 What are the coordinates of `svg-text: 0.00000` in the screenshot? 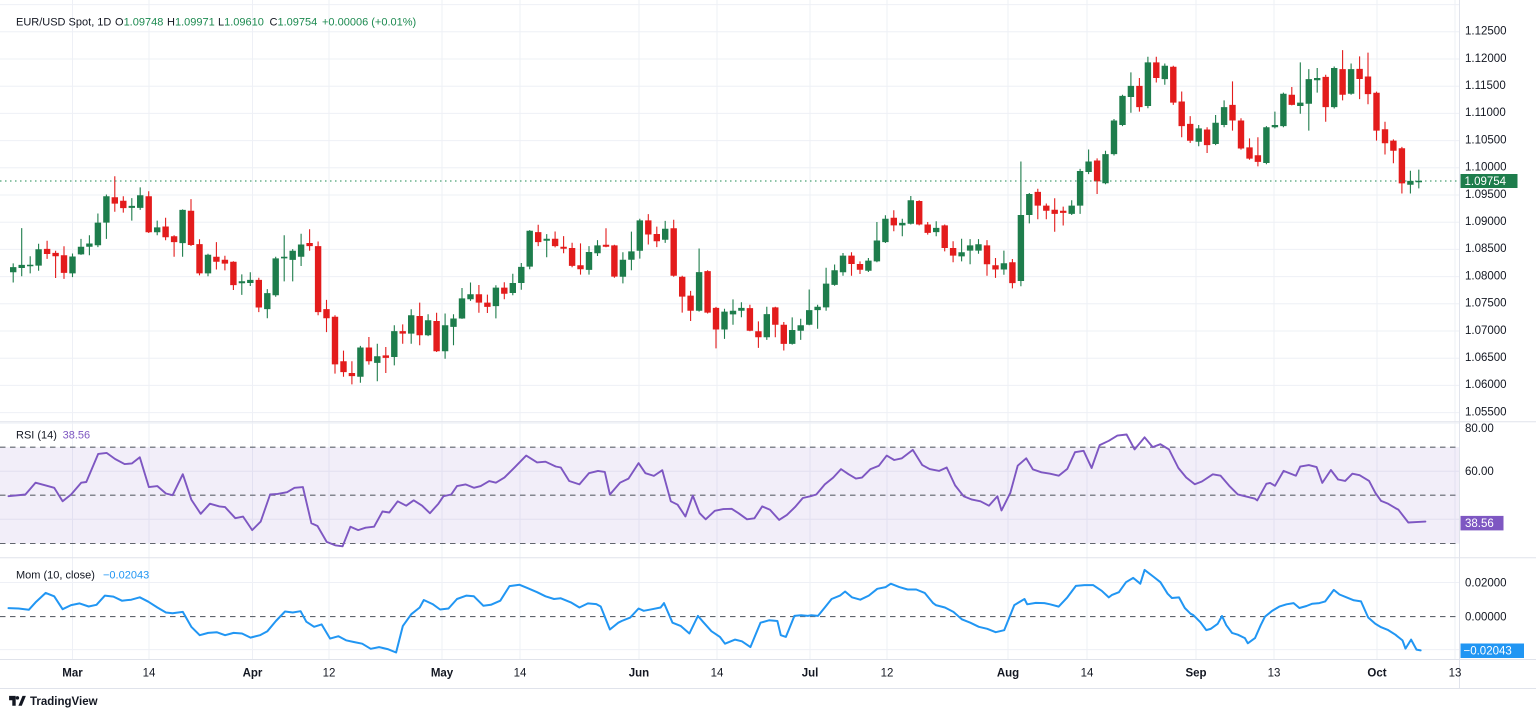 It's located at (1486, 618).